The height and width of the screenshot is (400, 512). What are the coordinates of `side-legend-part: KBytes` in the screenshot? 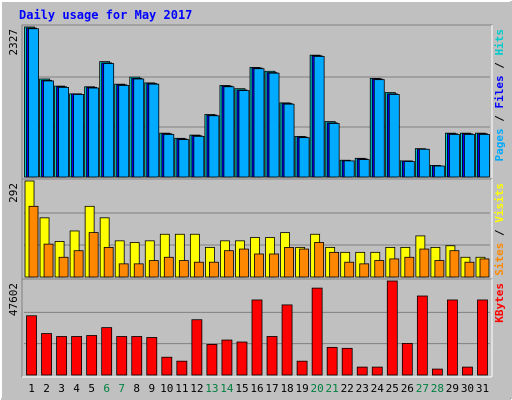 It's located at (499, 303).